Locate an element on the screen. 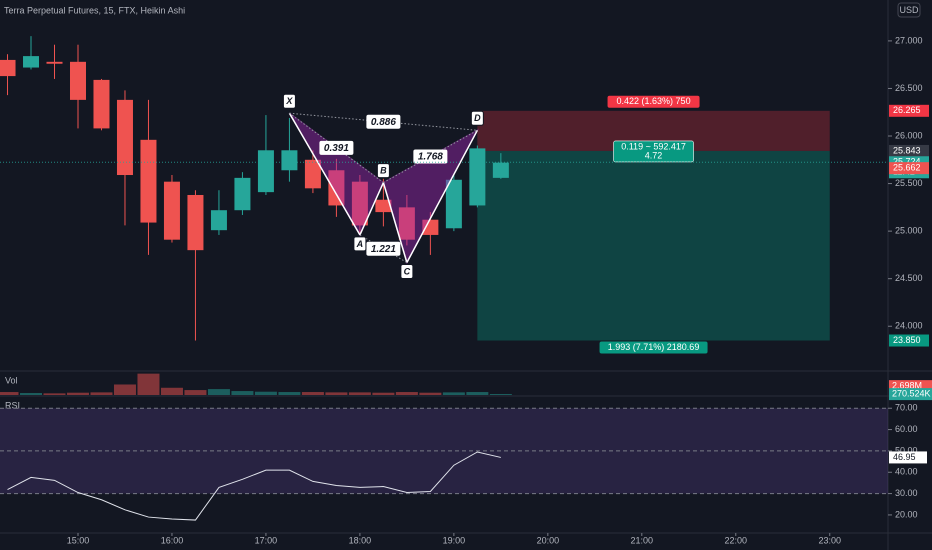 Image resolution: width=932 pixels, height=550 pixels. price-mark-label: 26.265 is located at coordinates (907, 110).